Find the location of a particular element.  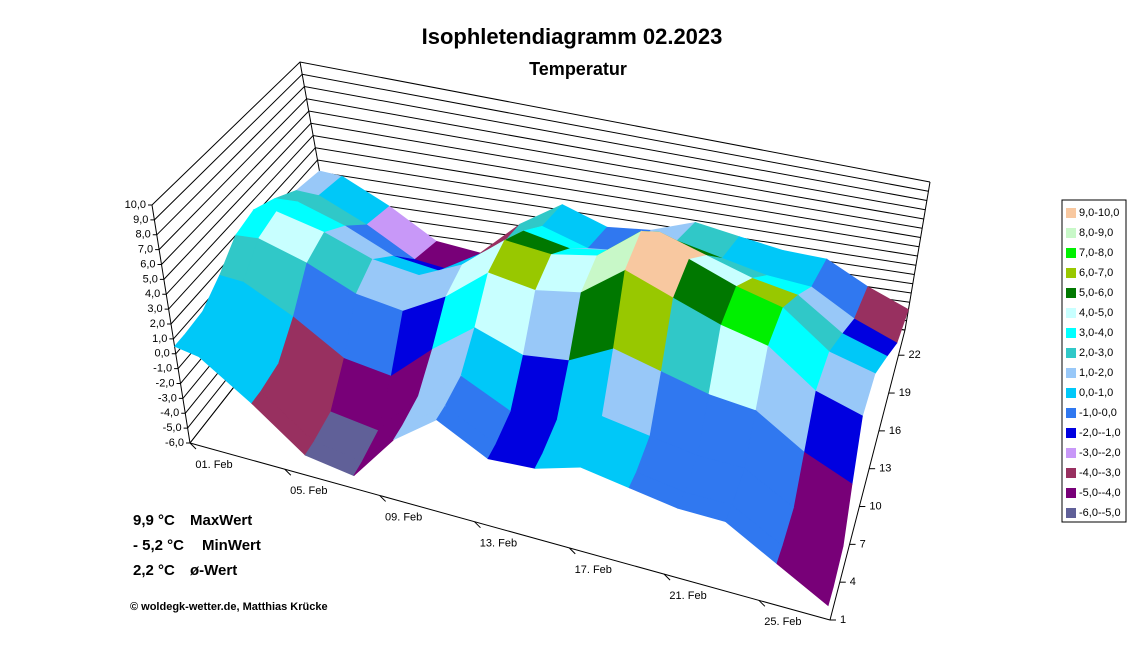

legend-label: 8,0-9,0 is located at coordinates (1096, 233).